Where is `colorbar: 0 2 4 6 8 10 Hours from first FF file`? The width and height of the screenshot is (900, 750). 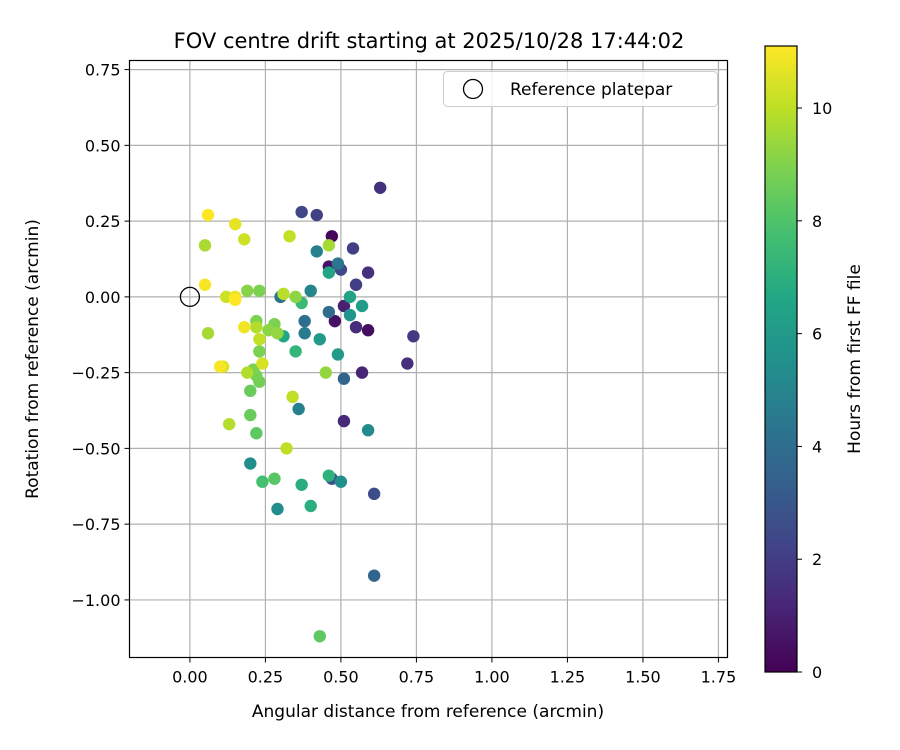 colorbar: 0 2 4 6 8 10 Hours from first FF file is located at coordinates (814, 363).